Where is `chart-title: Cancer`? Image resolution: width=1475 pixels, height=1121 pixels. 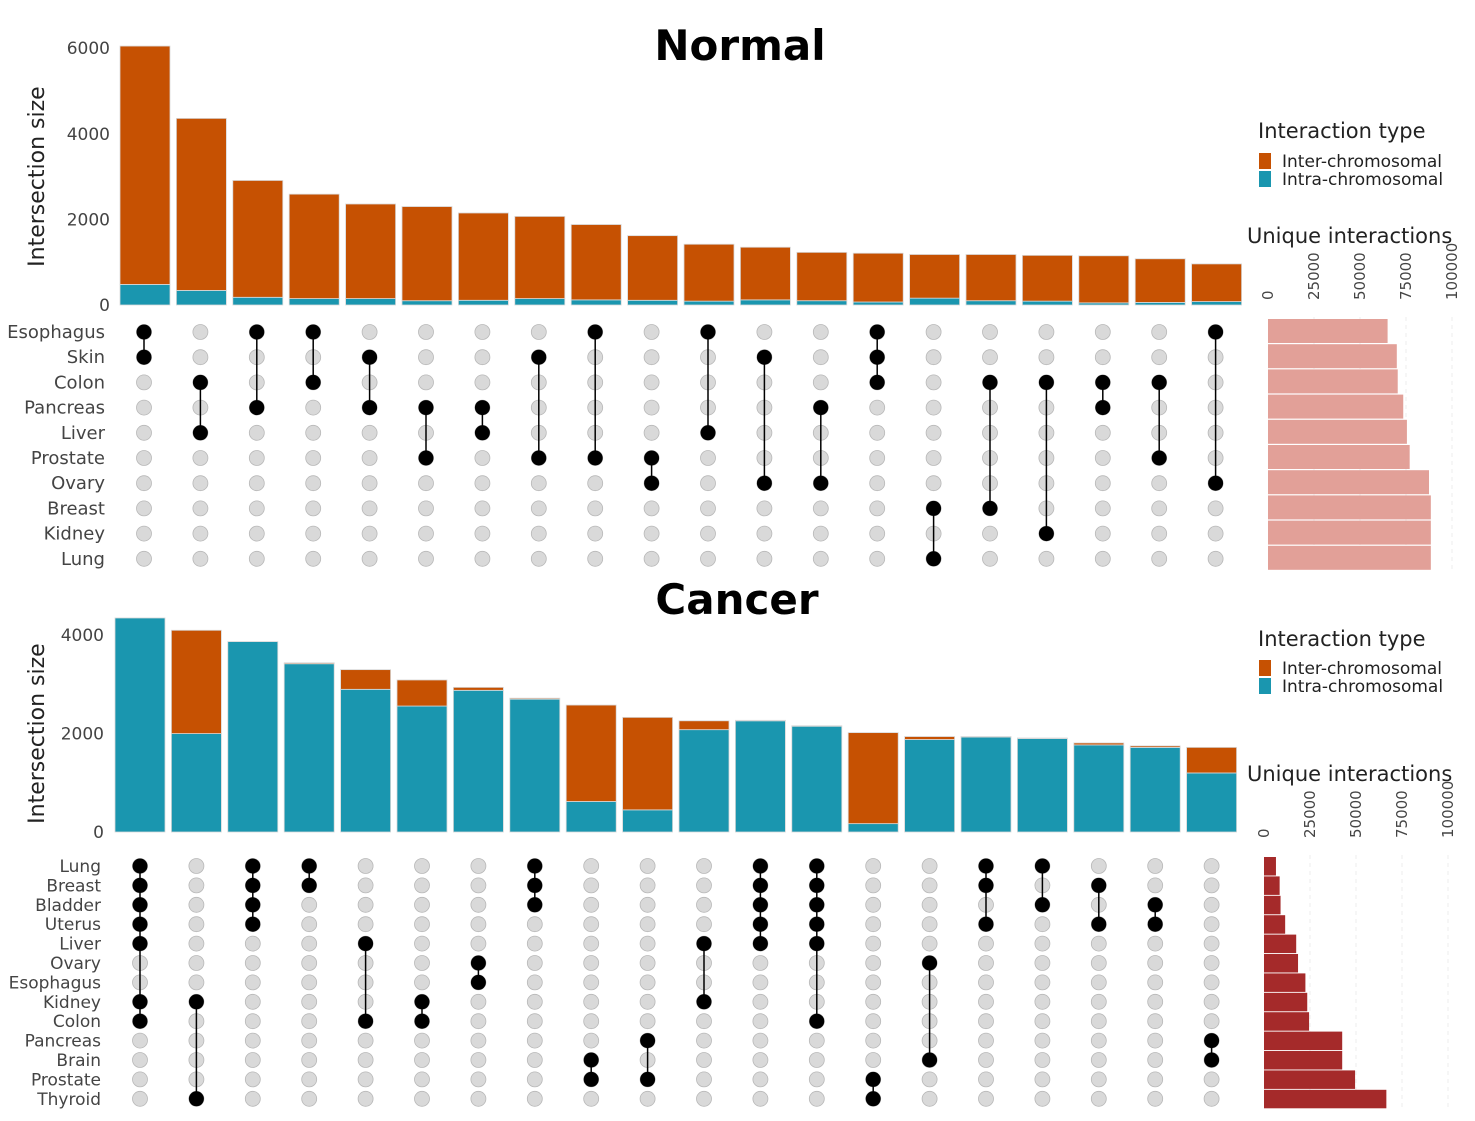 chart-title: Cancer is located at coordinates (736, 599).